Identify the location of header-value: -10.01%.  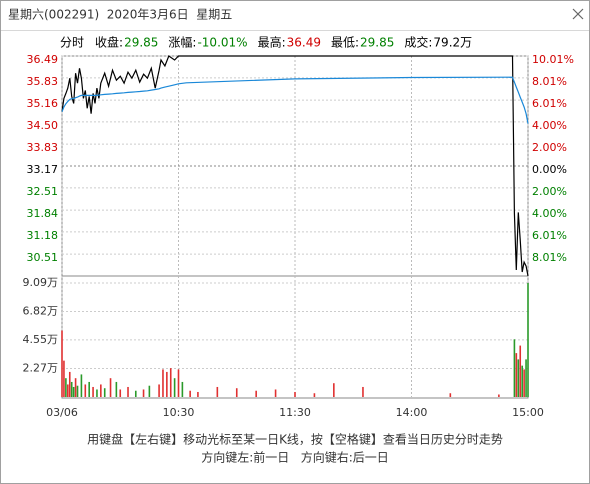
(222, 43).